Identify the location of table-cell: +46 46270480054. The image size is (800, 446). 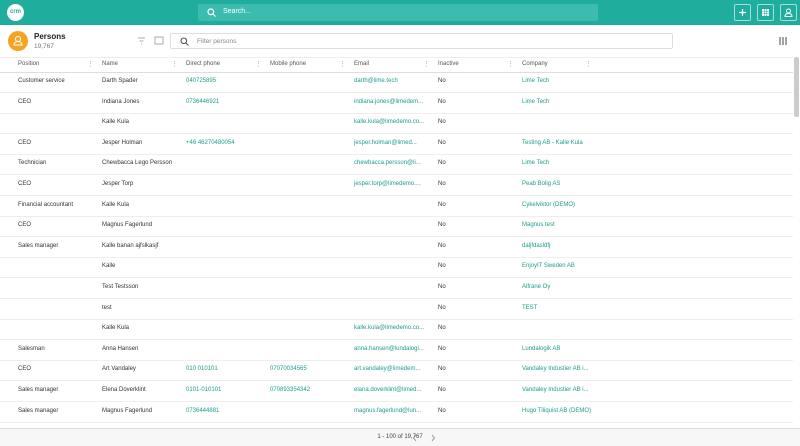
(210, 142).